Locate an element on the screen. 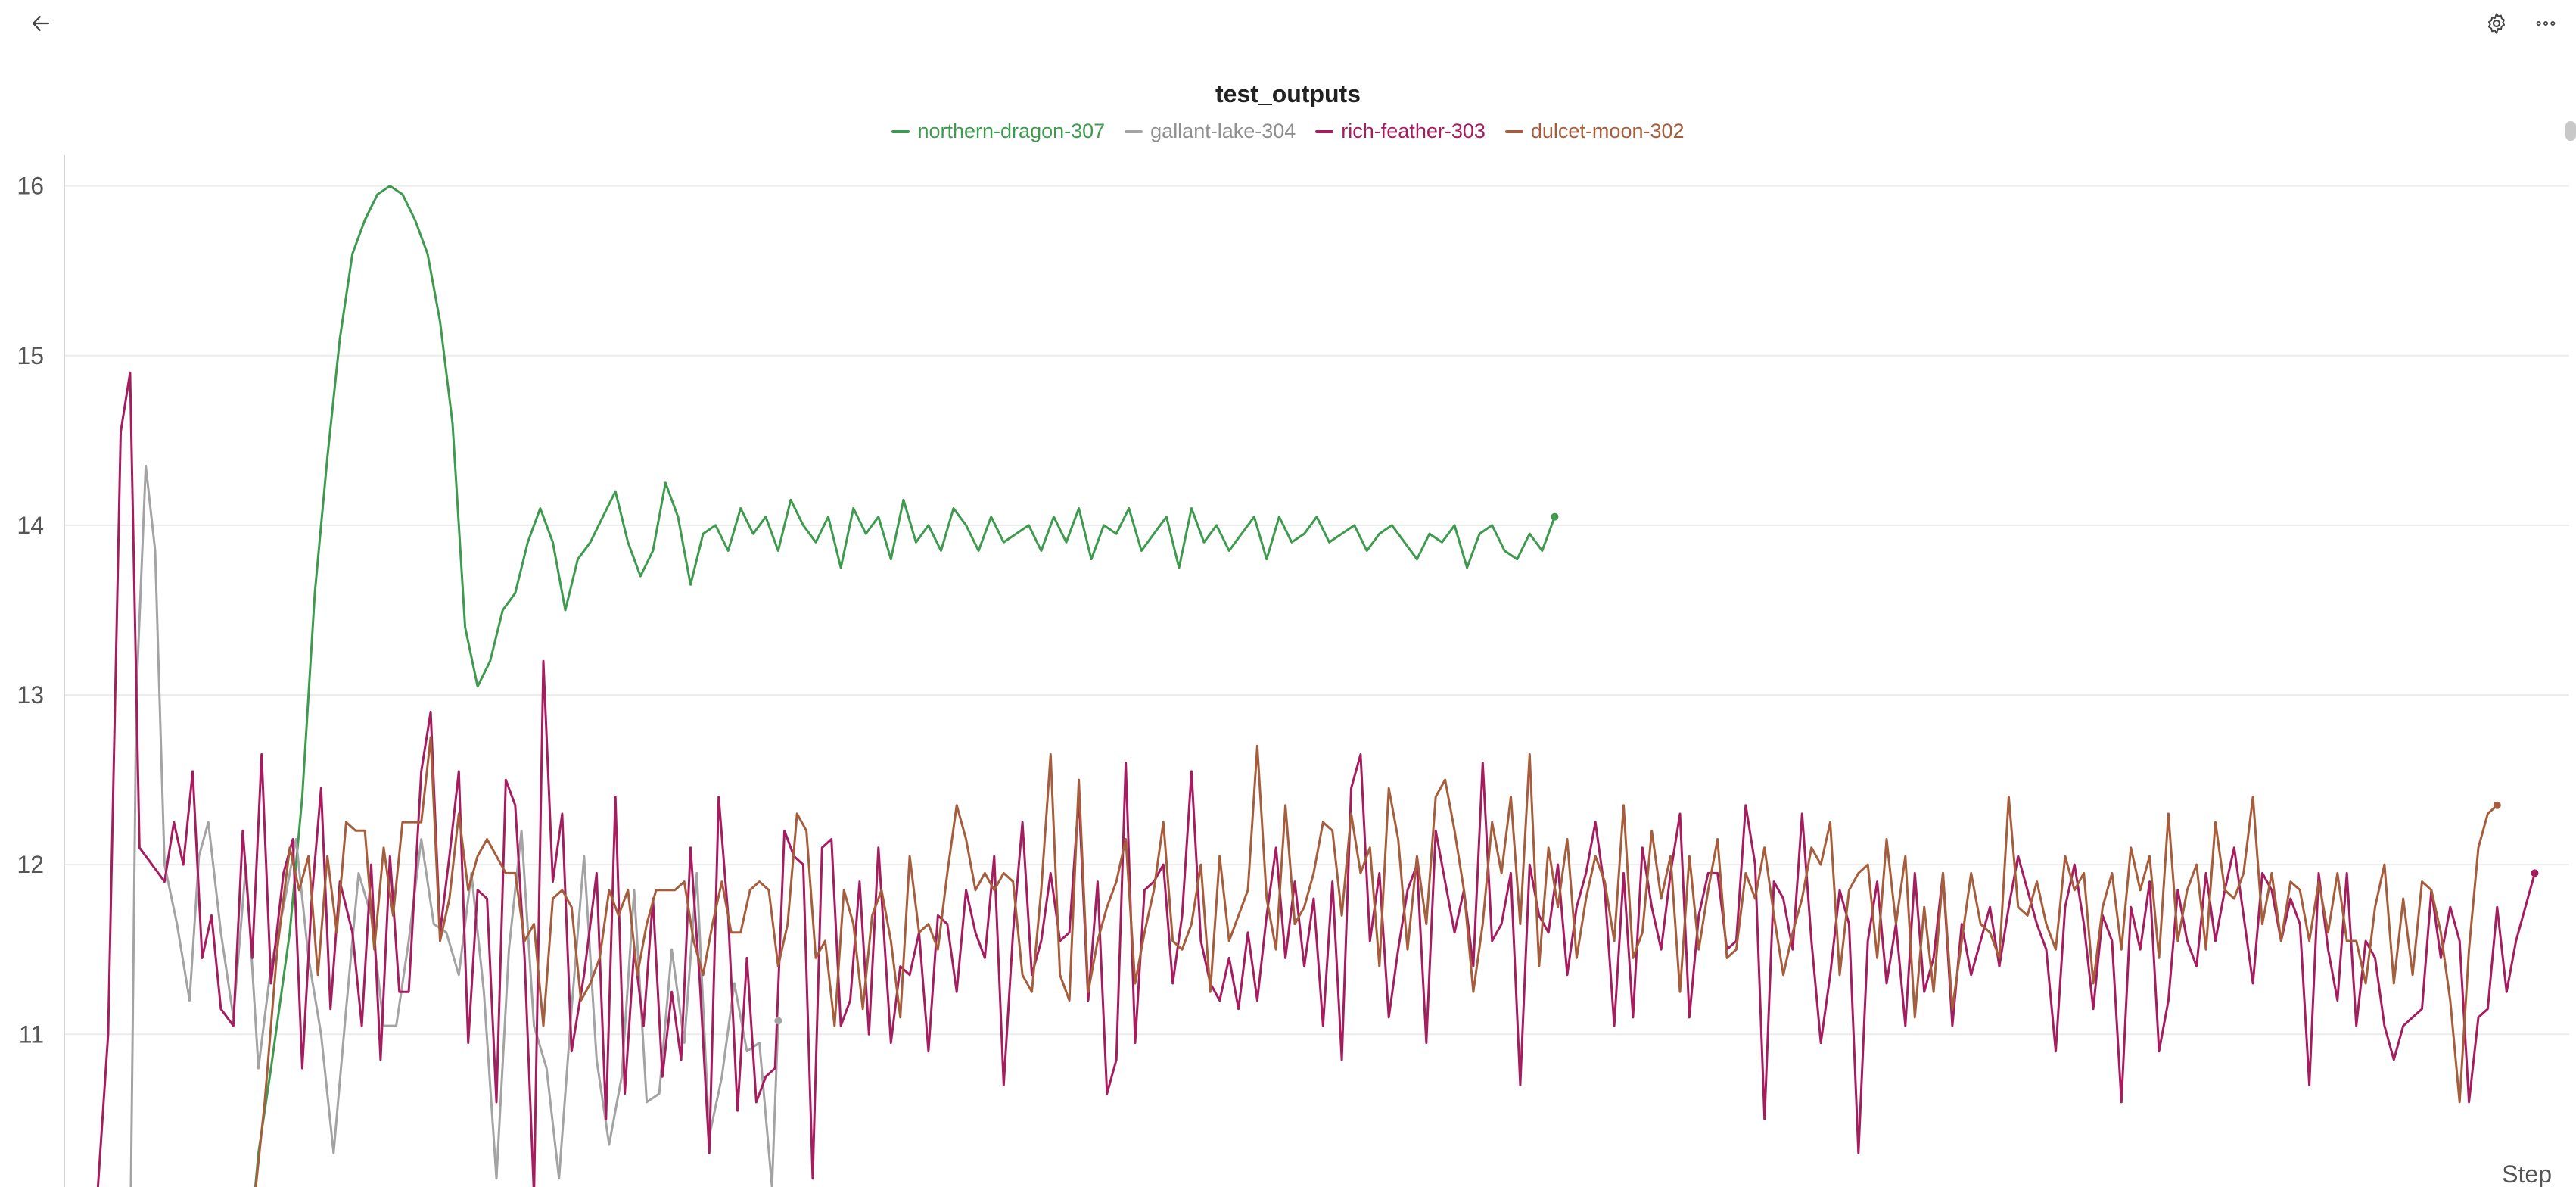  legend-item-dulcet-moon-302: dulcet-moon-302 is located at coordinates (1594, 131).